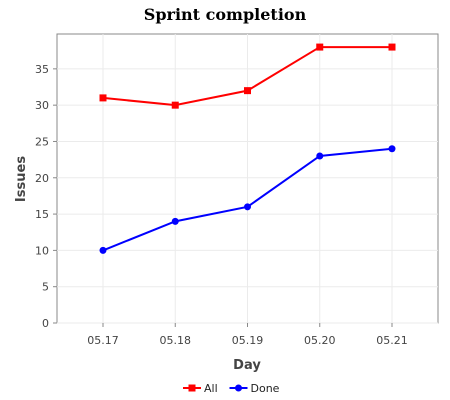 This screenshot has height=400, width=450. What do you see at coordinates (211, 388) in the screenshot?
I see `legend-label-all: All` at bounding box center [211, 388].